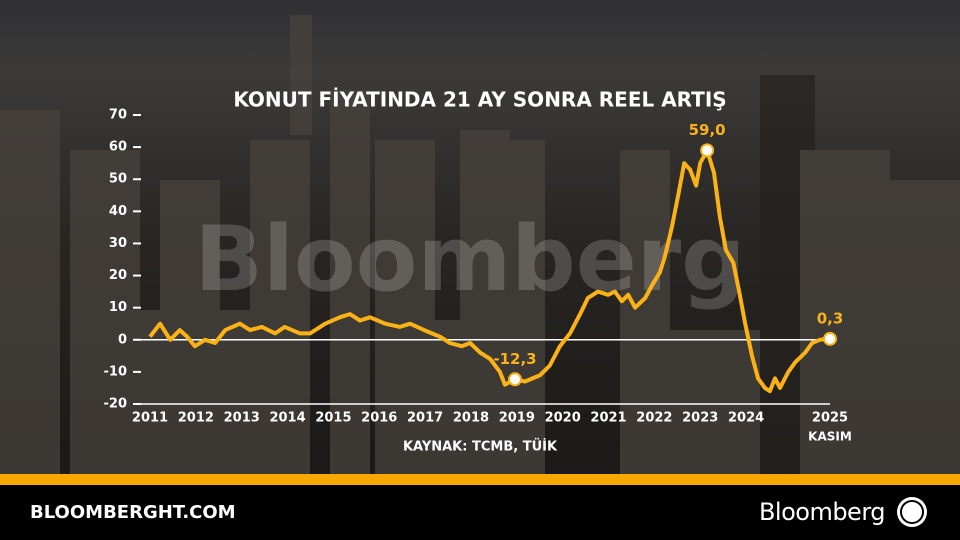 The width and height of the screenshot is (960, 540). I want to click on footer-stripe, so click(480, 479).